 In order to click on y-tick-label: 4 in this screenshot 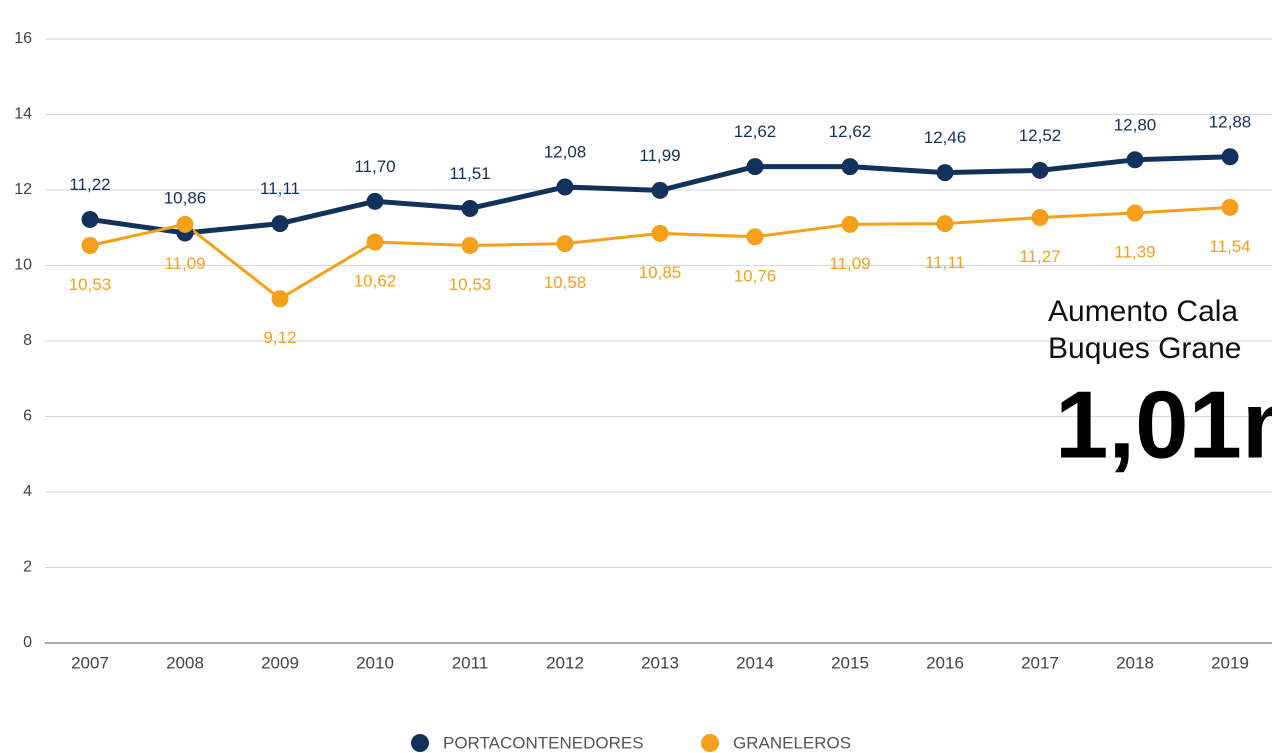, I will do `click(27, 491)`.